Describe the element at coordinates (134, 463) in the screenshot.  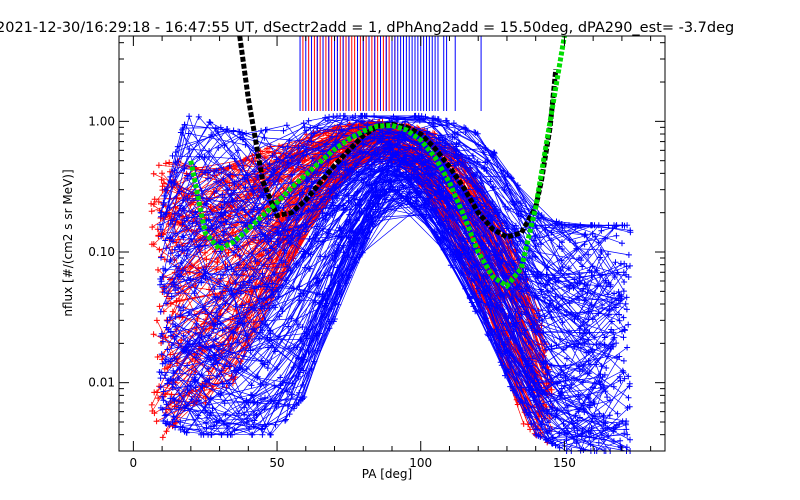
I see `x-tick-label: 0` at that location.